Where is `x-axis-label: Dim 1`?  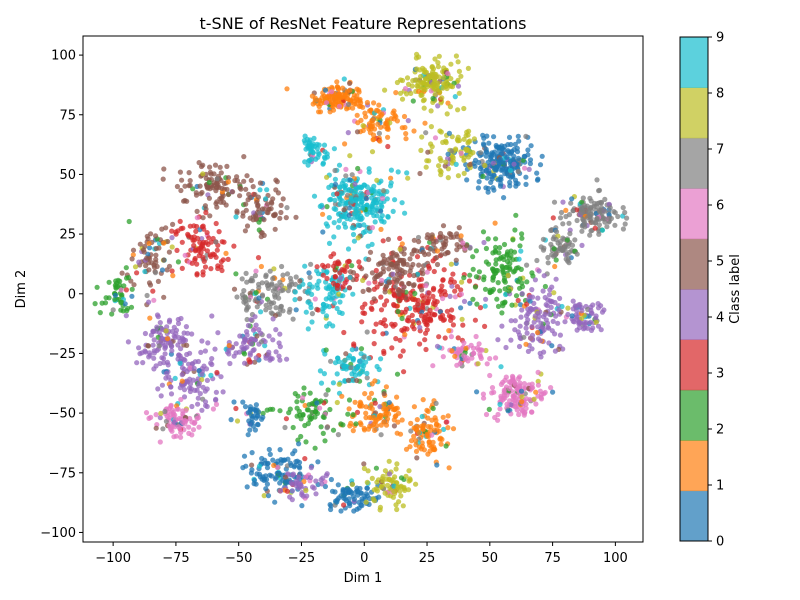
x-axis-label: Dim 1 is located at coordinates (363, 578).